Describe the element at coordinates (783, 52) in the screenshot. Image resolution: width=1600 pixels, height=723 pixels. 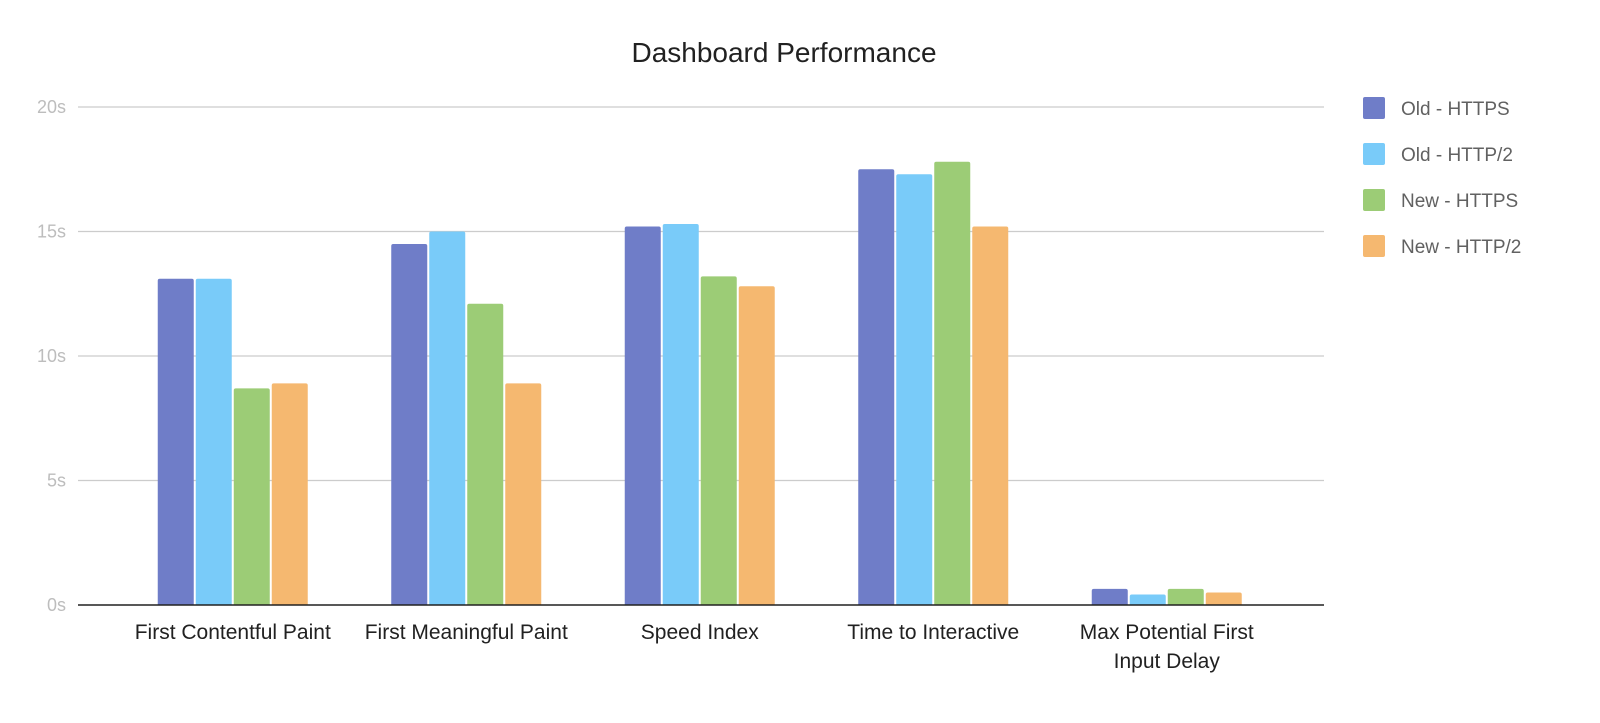
I see `chart-title: Dashboard Performance` at that location.